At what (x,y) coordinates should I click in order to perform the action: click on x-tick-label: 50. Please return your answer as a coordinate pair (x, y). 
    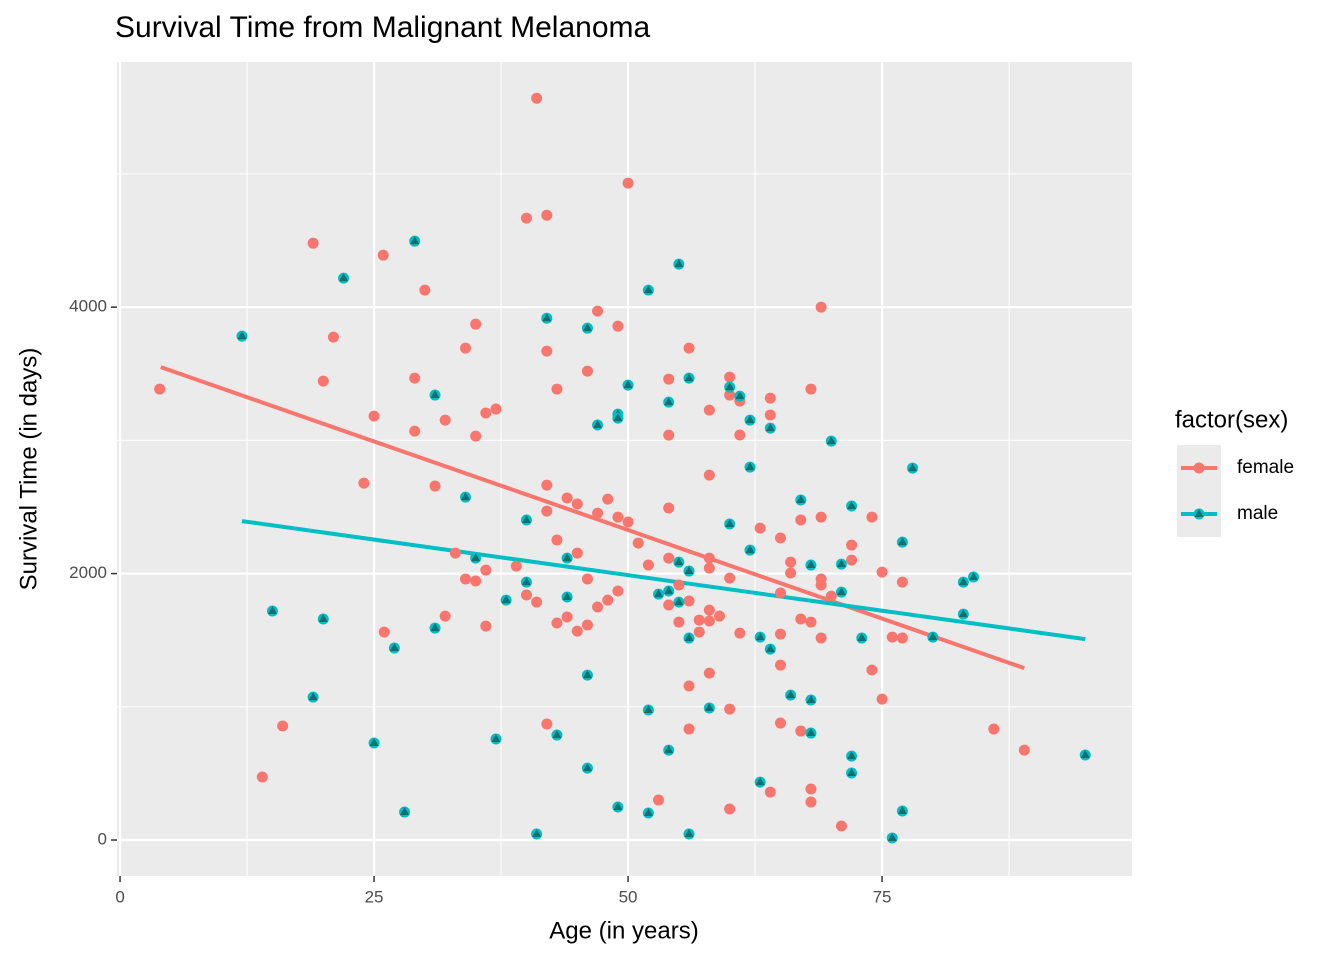
    Looking at the image, I should click on (628, 896).